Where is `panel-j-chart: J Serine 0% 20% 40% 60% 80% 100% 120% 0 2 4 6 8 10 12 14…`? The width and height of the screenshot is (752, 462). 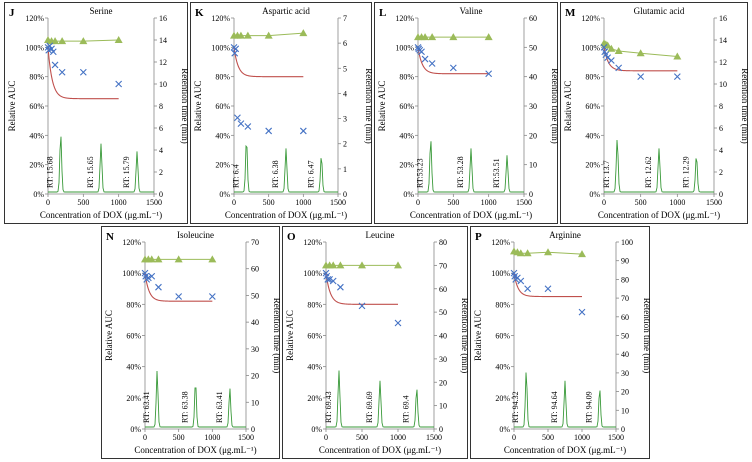
panel-j-chart: J Serine 0% 20% 40% 60% 80% 100% 120% 0 2 4 6 8 10 12 14… is located at coordinates (96, 113).